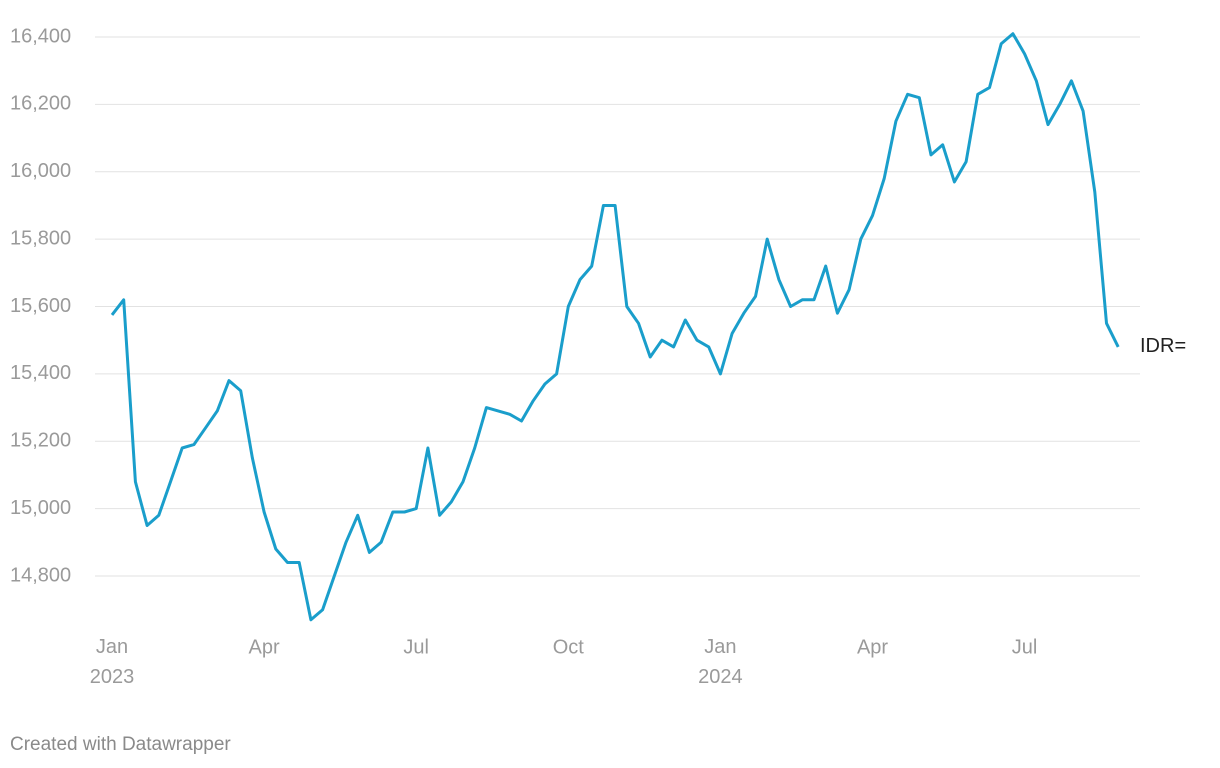 Image resolution: width=1220 pixels, height=768 pixels. I want to click on y-tick-label: 15,800, so click(40, 238).